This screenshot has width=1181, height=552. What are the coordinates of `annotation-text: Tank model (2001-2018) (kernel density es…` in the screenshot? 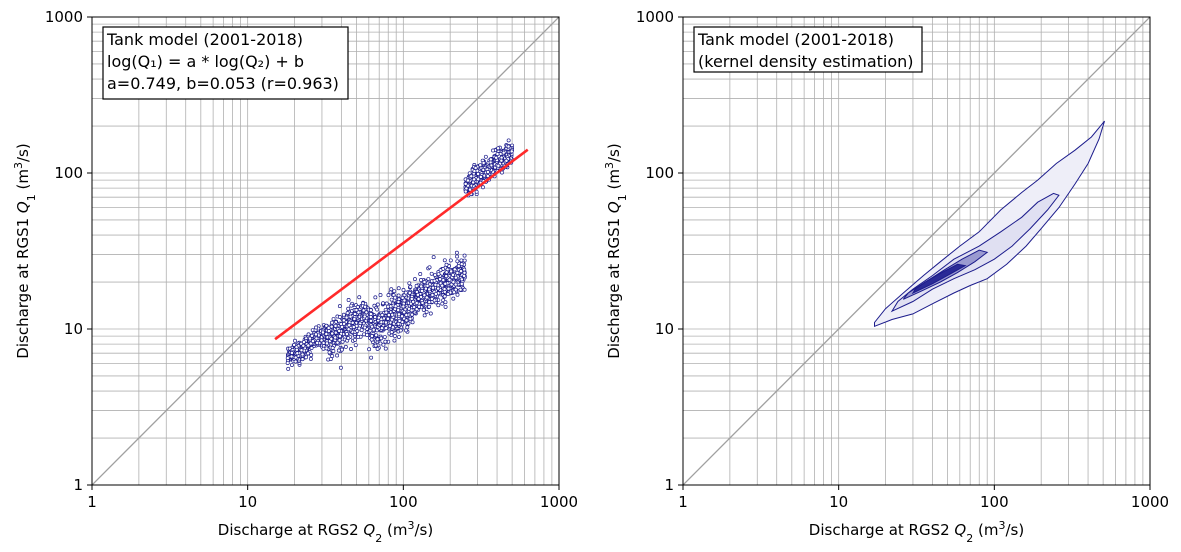 It's located at (805, 50).